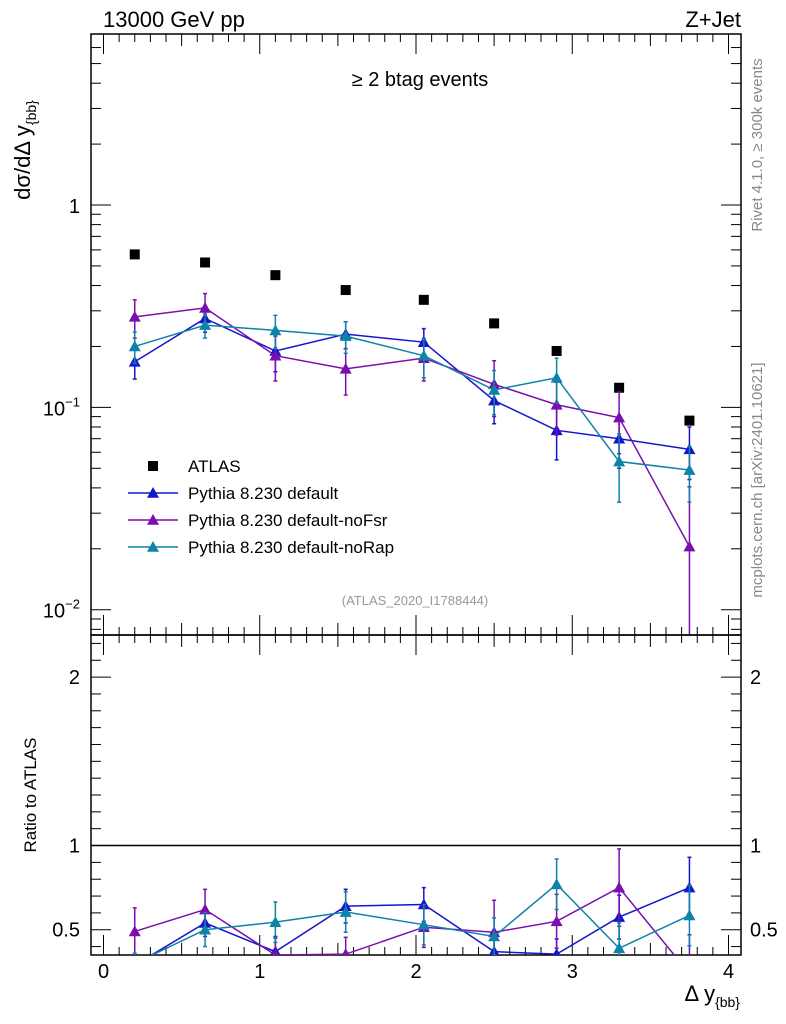 The width and height of the screenshot is (786, 1024). What do you see at coordinates (263, 493) in the screenshot?
I see `legend-label: Pythia 8.230 default` at bounding box center [263, 493].